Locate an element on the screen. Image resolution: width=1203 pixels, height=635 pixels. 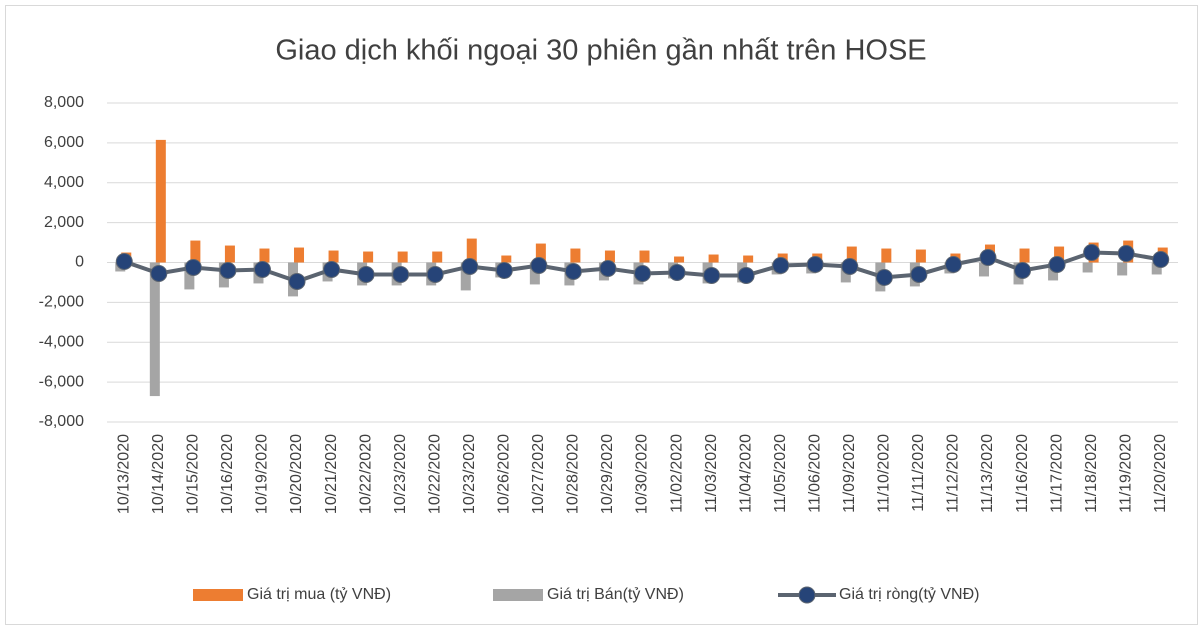
x-tick-label: 10/26/2020 is located at coordinates (504, 474).